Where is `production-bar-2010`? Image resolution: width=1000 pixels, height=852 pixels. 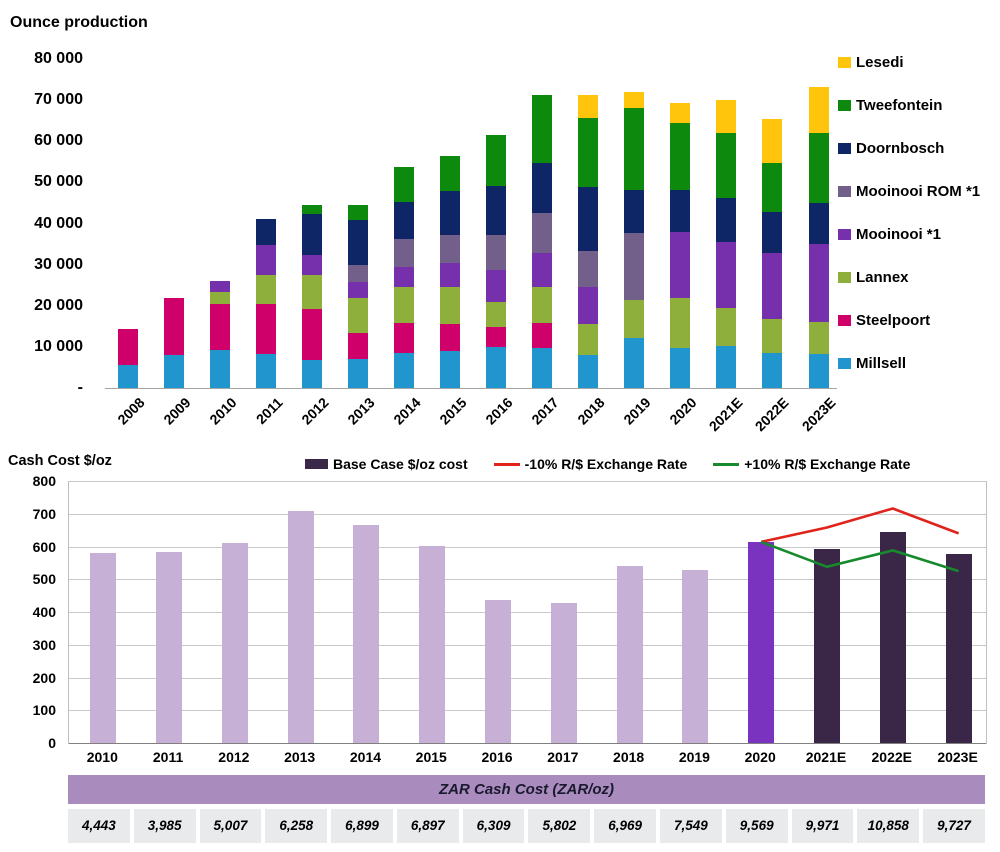
production-bar-2010 is located at coordinates (219, 223).